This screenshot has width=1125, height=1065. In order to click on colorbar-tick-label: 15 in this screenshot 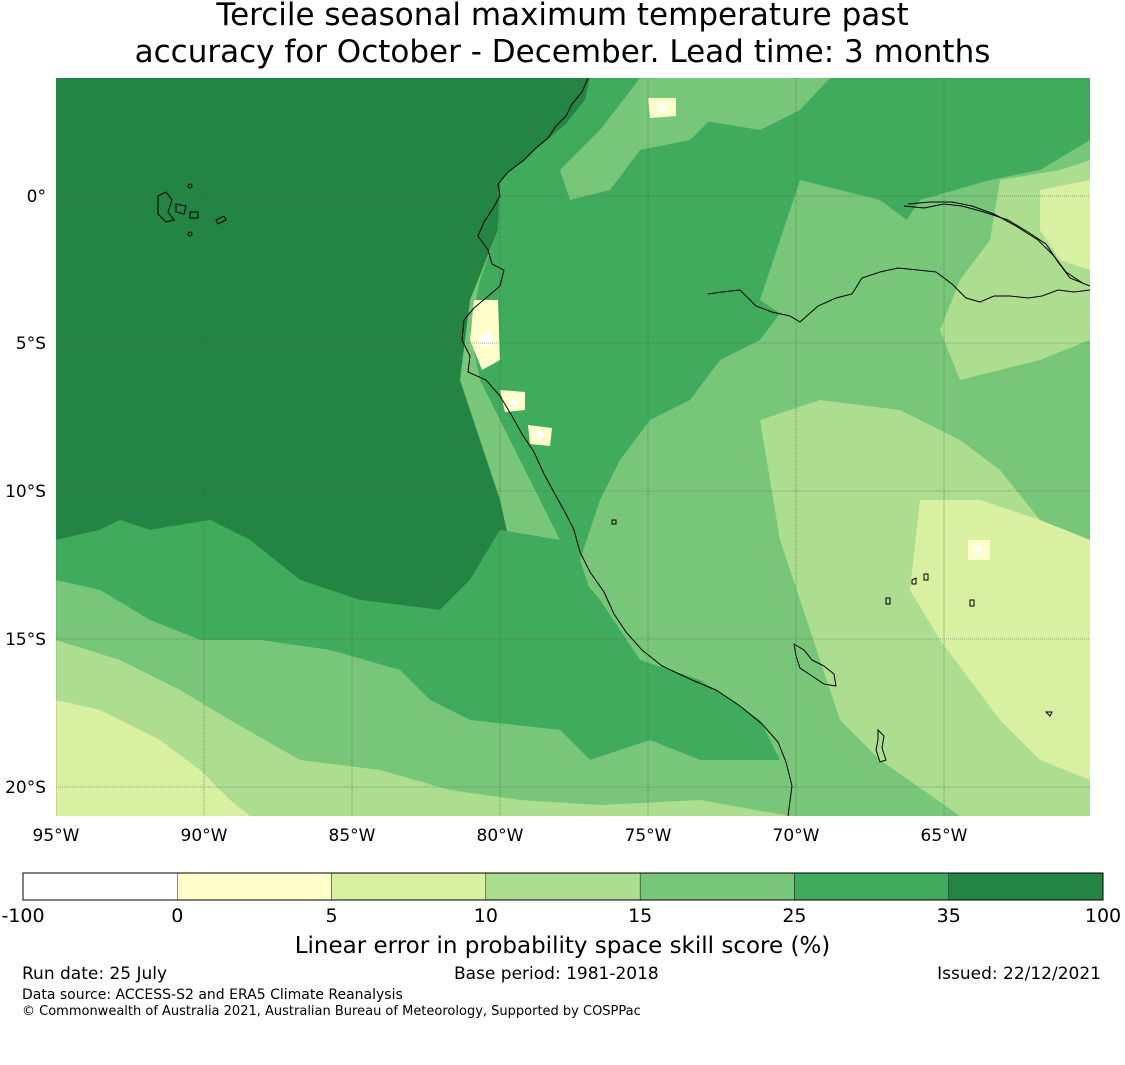, I will do `click(640, 916)`.